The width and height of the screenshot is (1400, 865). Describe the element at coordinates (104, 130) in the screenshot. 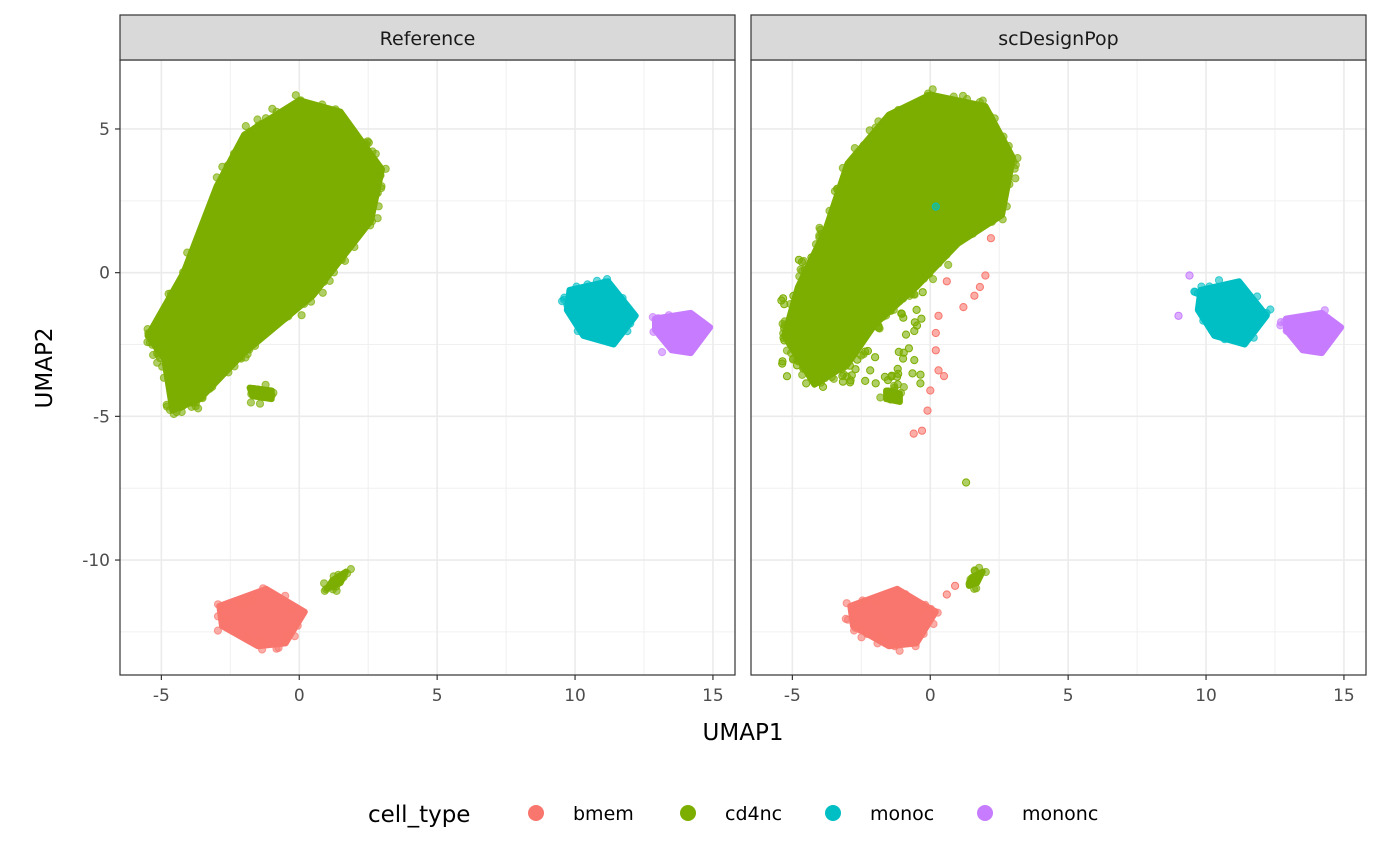

I see `y-tick-label: 5` at that location.